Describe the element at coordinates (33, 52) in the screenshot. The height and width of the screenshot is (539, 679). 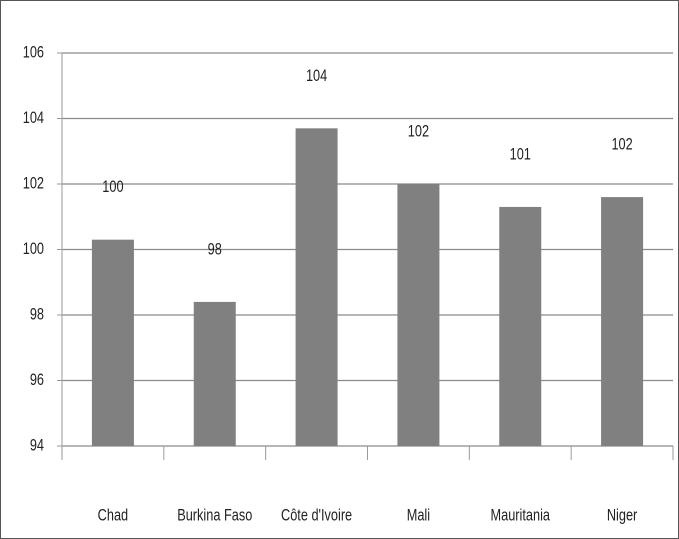
I see `y-tick-label: 106` at that location.